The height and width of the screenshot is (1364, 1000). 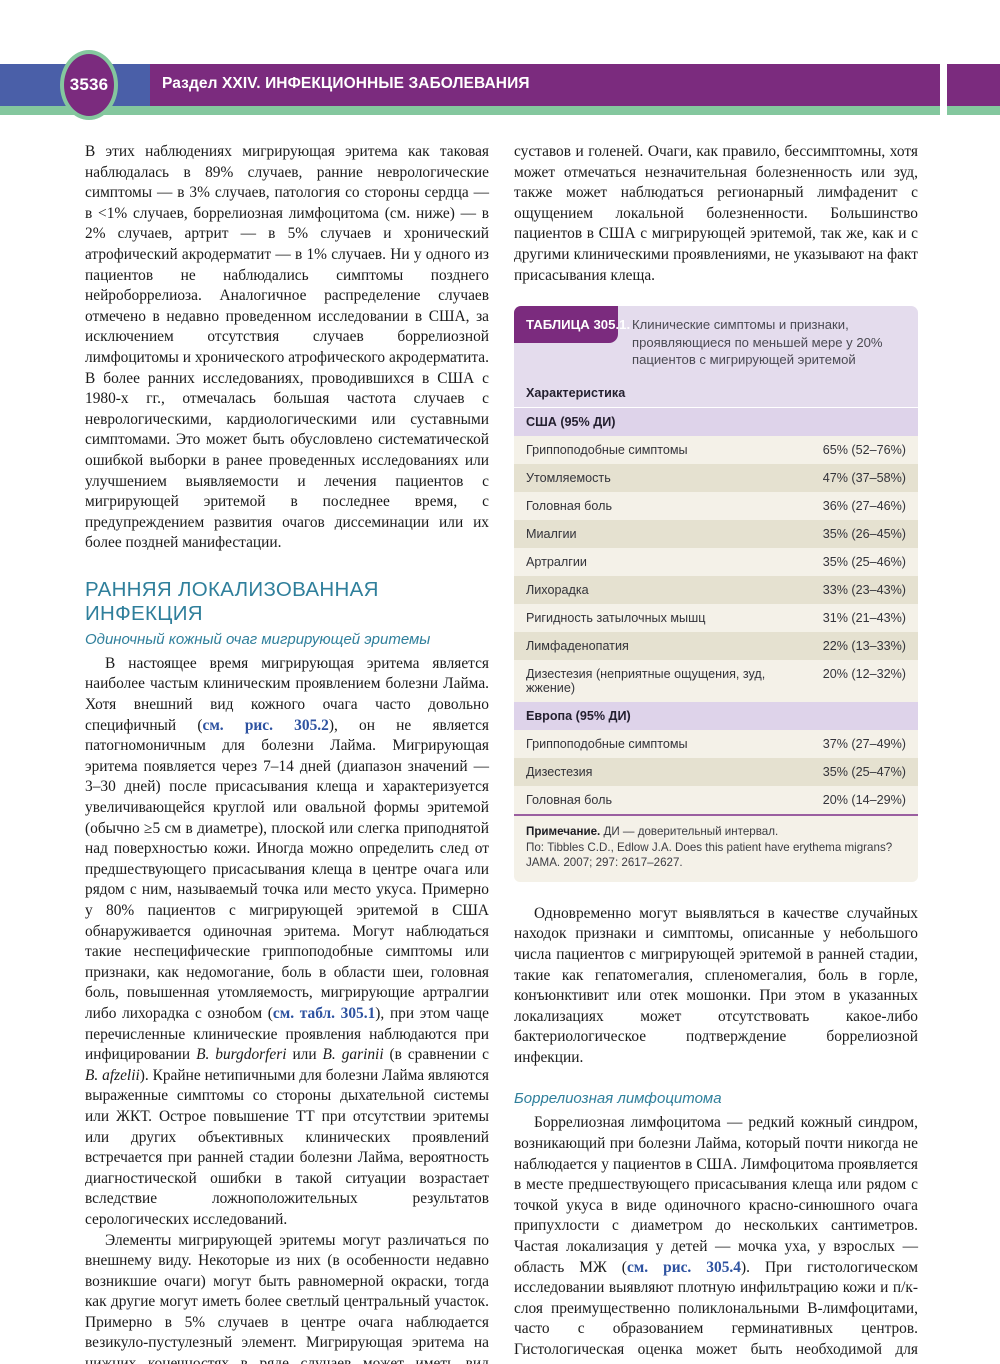 I want to click on table-row: Дизестезия 35% (25–47%), so click(x=716, y=771).